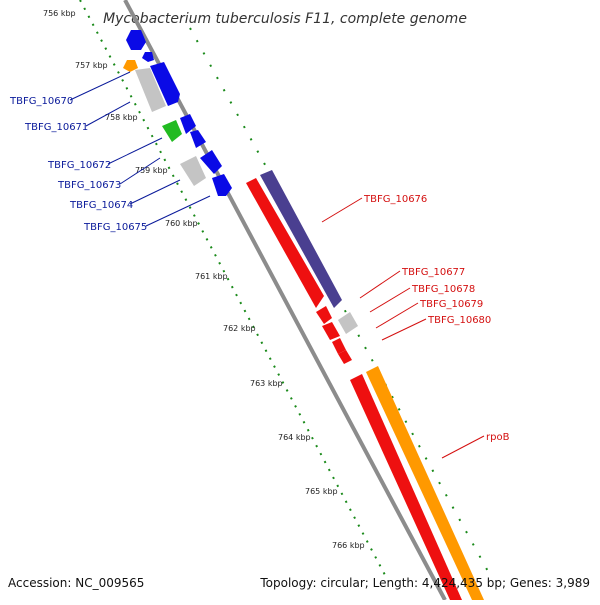 The width and height of the screenshot is (600, 605). What do you see at coordinates (151, 170) in the screenshot?
I see `kbp-label: 759 kbp` at bounding box center [151, 170].